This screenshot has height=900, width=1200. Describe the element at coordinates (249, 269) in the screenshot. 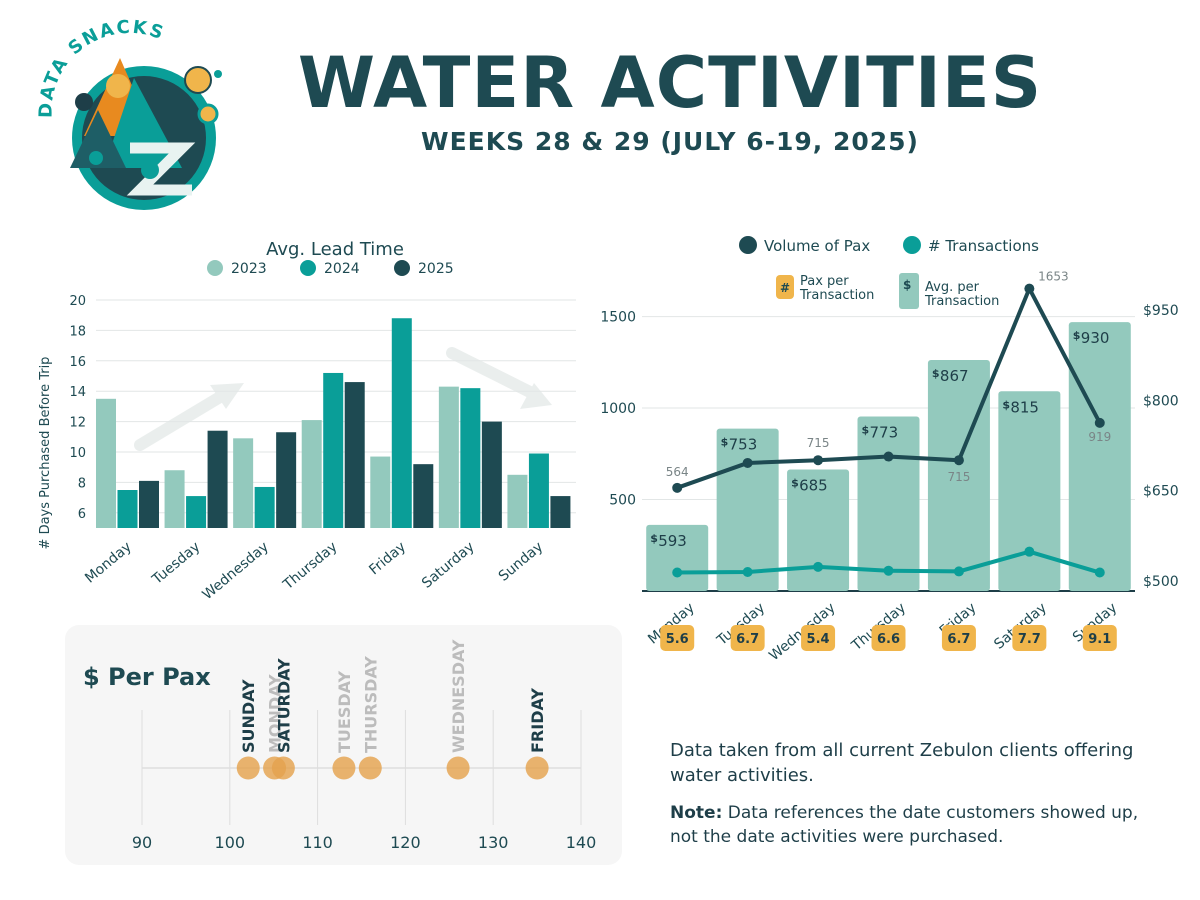

I see `legend-label: 2023` at that location.